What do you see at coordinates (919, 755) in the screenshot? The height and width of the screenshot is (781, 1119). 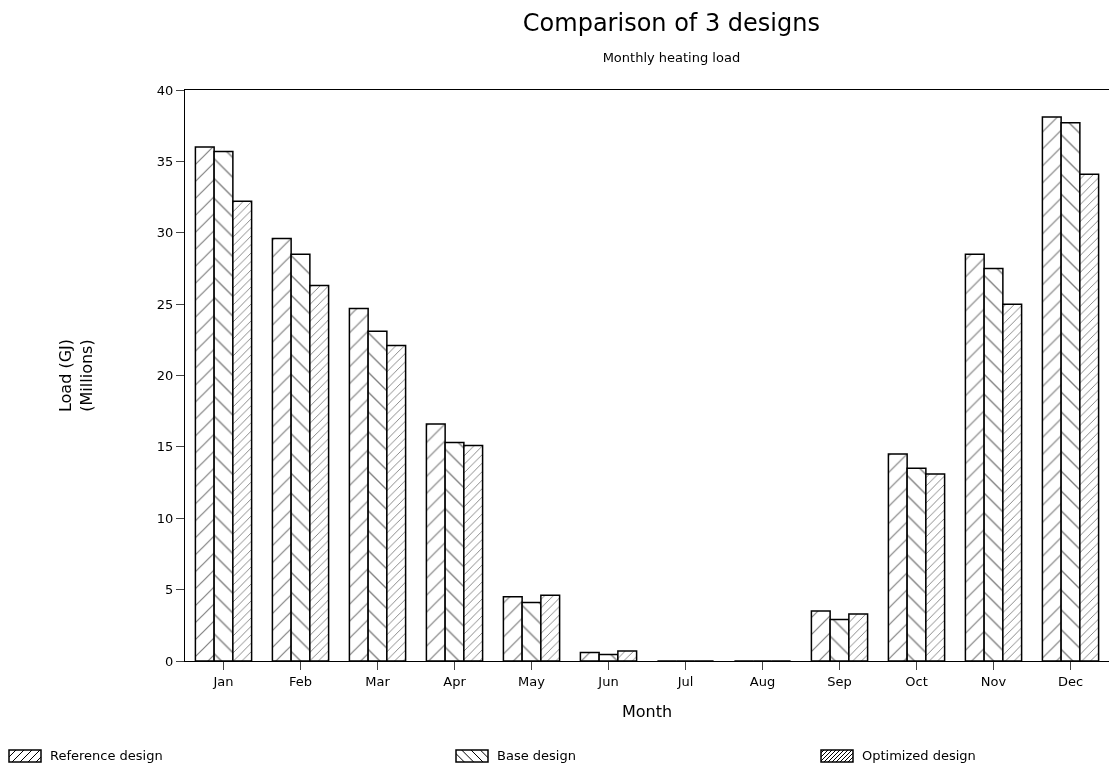 I see `legend-label: Optimized design` at bounding box center [919, 755].